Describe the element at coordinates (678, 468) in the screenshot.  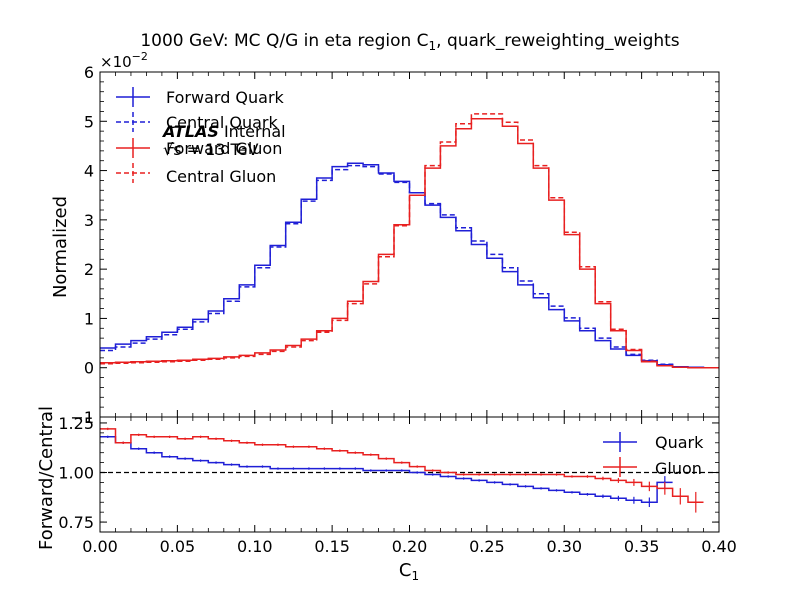
I see `legend-label-gluon: Gluon` at that location.